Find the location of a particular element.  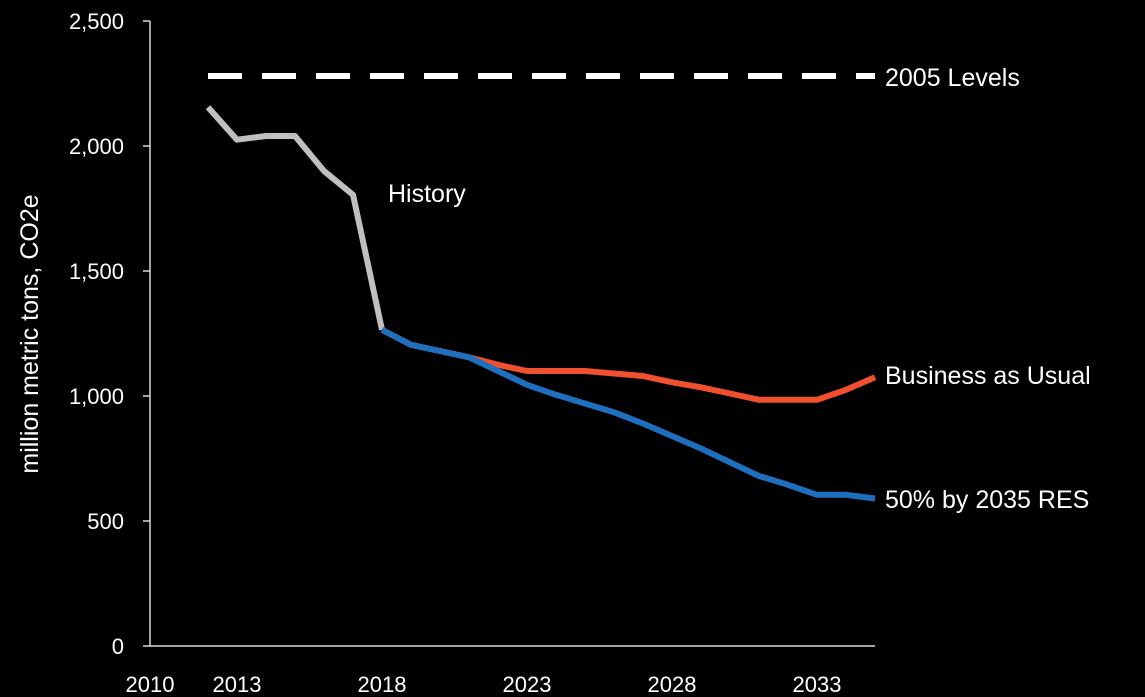

series-label-50-by-2035-res: 50% by 2035 RES is located at coordinates (987, 500).